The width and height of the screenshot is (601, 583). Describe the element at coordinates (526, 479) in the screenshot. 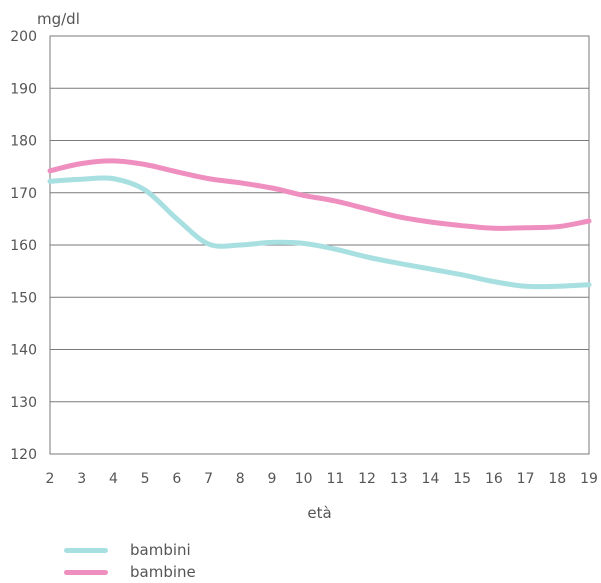

I see `x-tick-label: 17` at that location.